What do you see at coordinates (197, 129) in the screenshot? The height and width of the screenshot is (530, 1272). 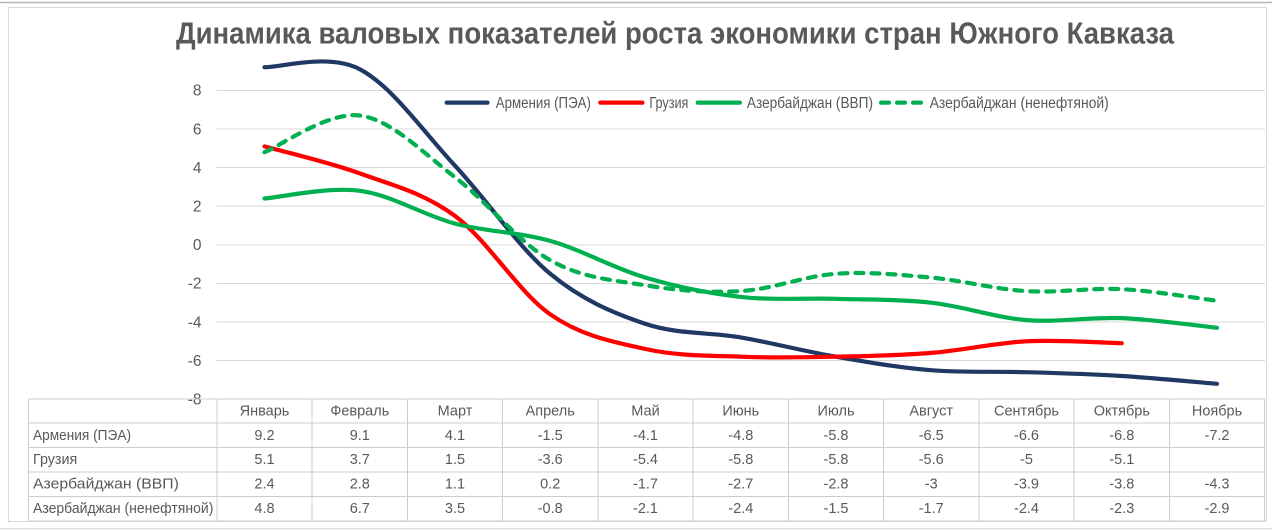 I see `svg-text: 6` at bounding box center [197, 129].